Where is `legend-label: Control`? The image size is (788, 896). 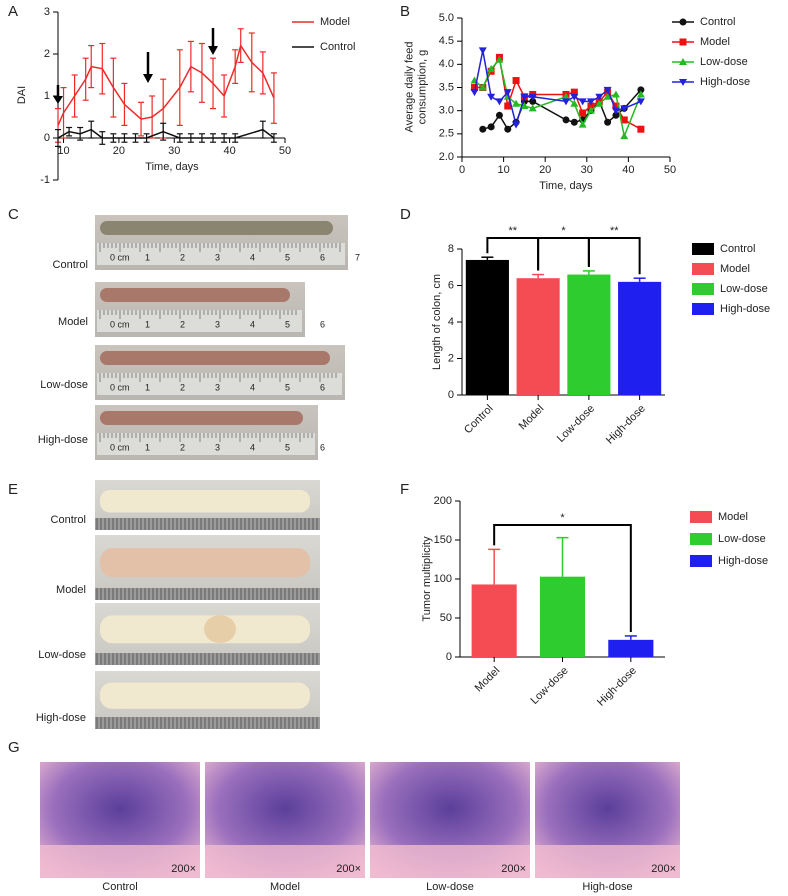 legend-label: Control is located at coordinates (717, 22).